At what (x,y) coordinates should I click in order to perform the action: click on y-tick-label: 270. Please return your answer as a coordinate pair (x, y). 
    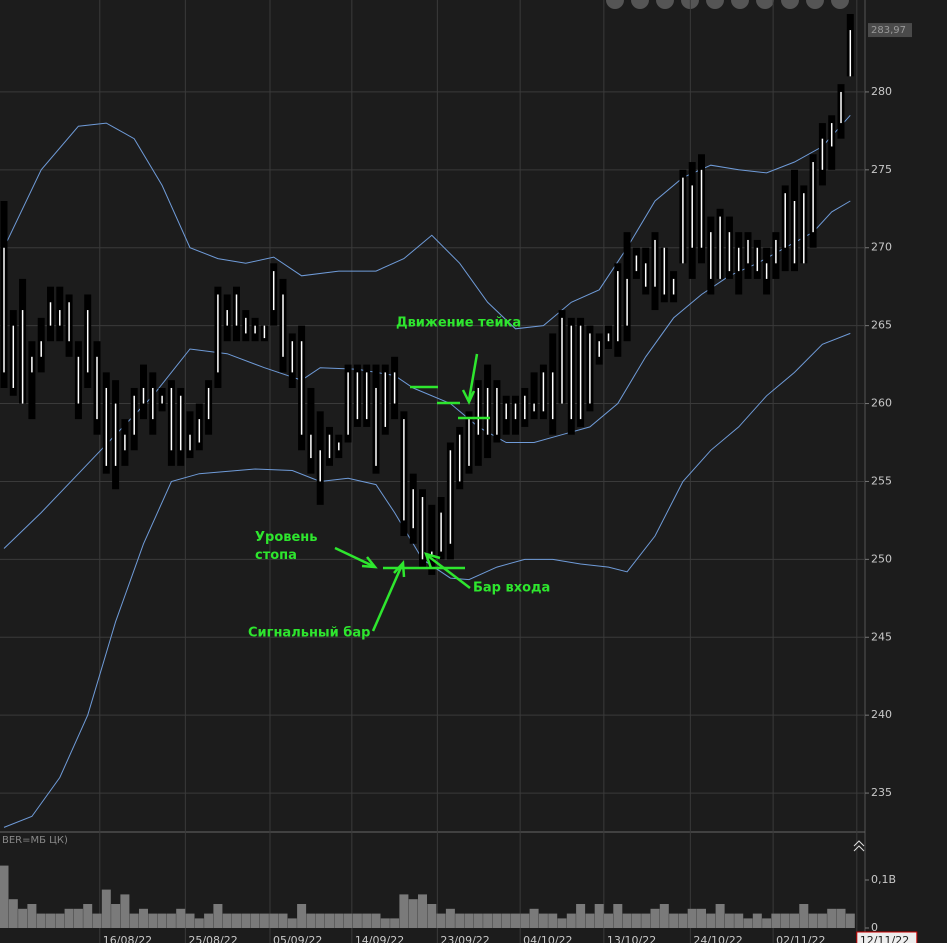
    Looking at the image, I should click on (881, 247).